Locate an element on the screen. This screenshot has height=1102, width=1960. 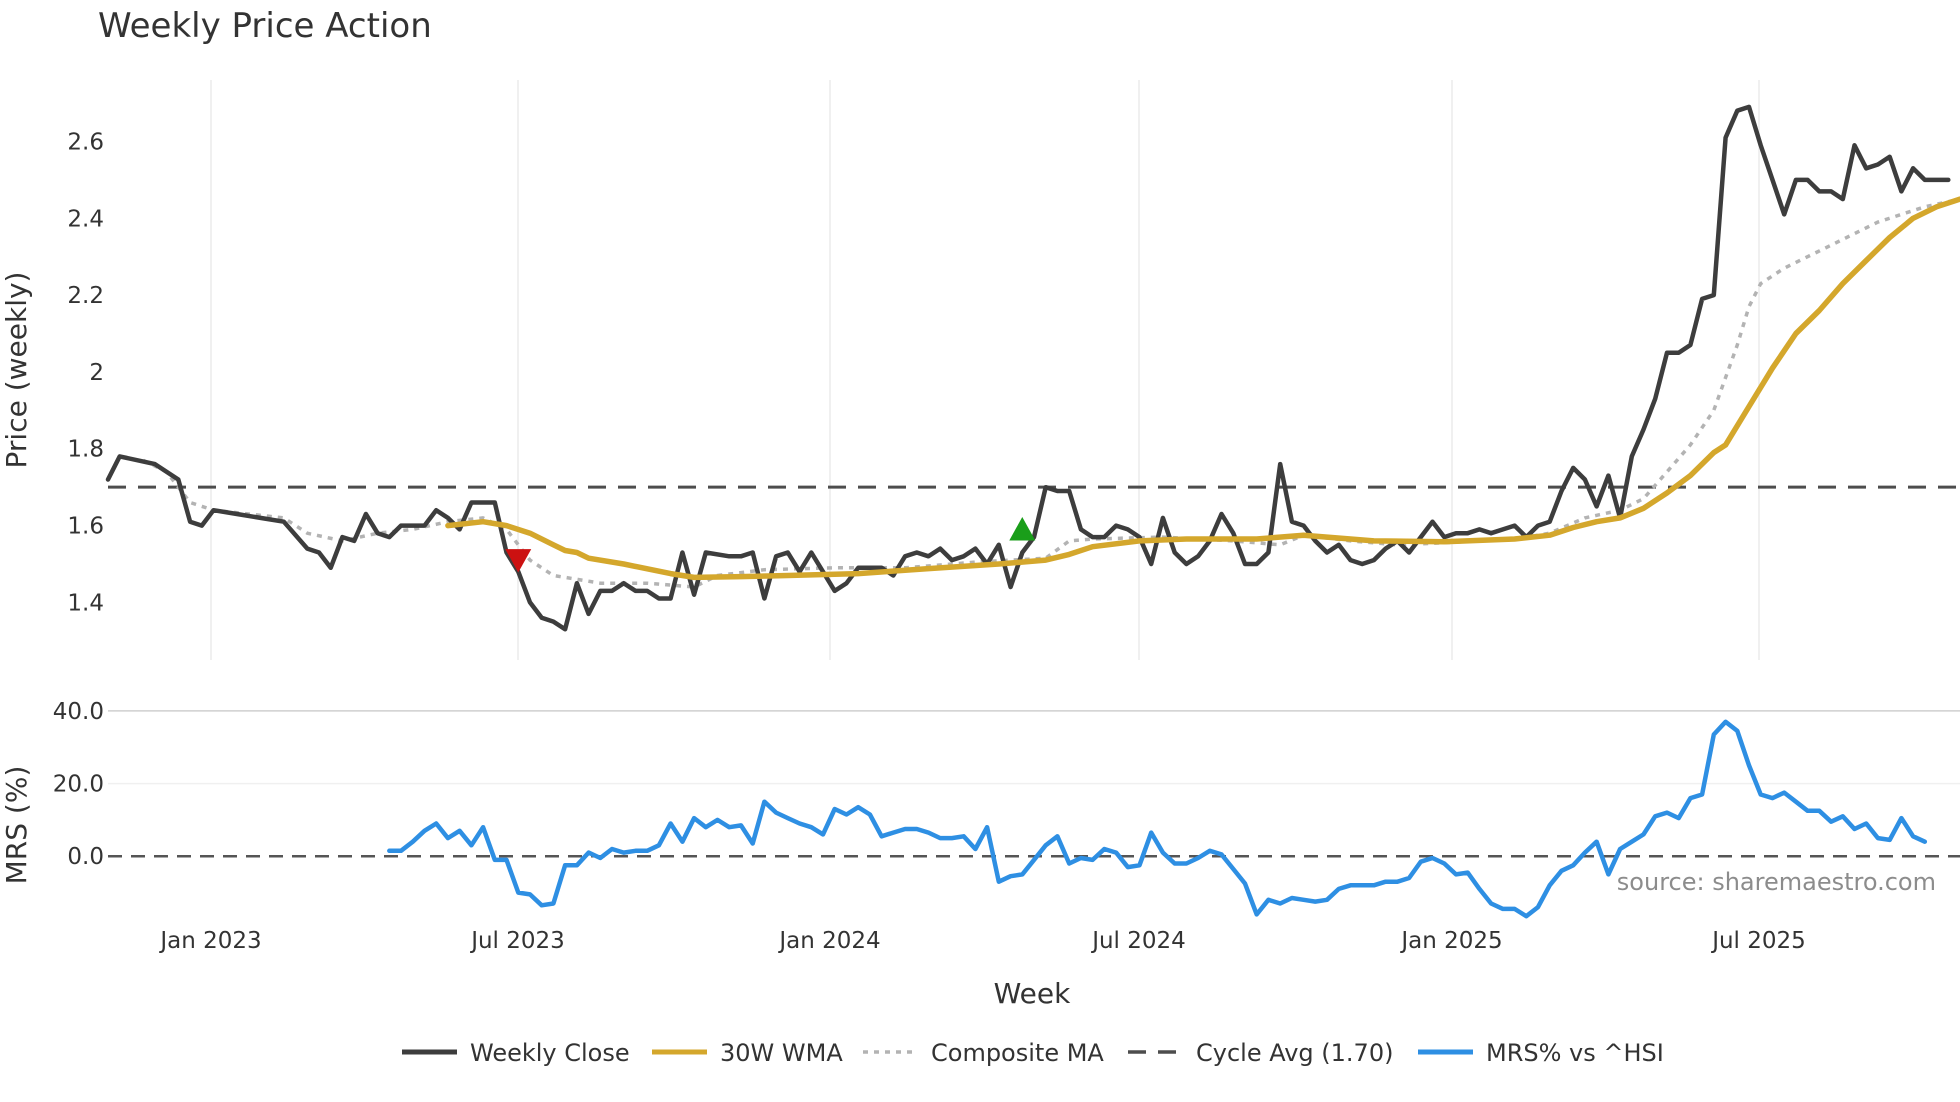
legend-label: 30W WMA is located at coordinates (781, 1053).